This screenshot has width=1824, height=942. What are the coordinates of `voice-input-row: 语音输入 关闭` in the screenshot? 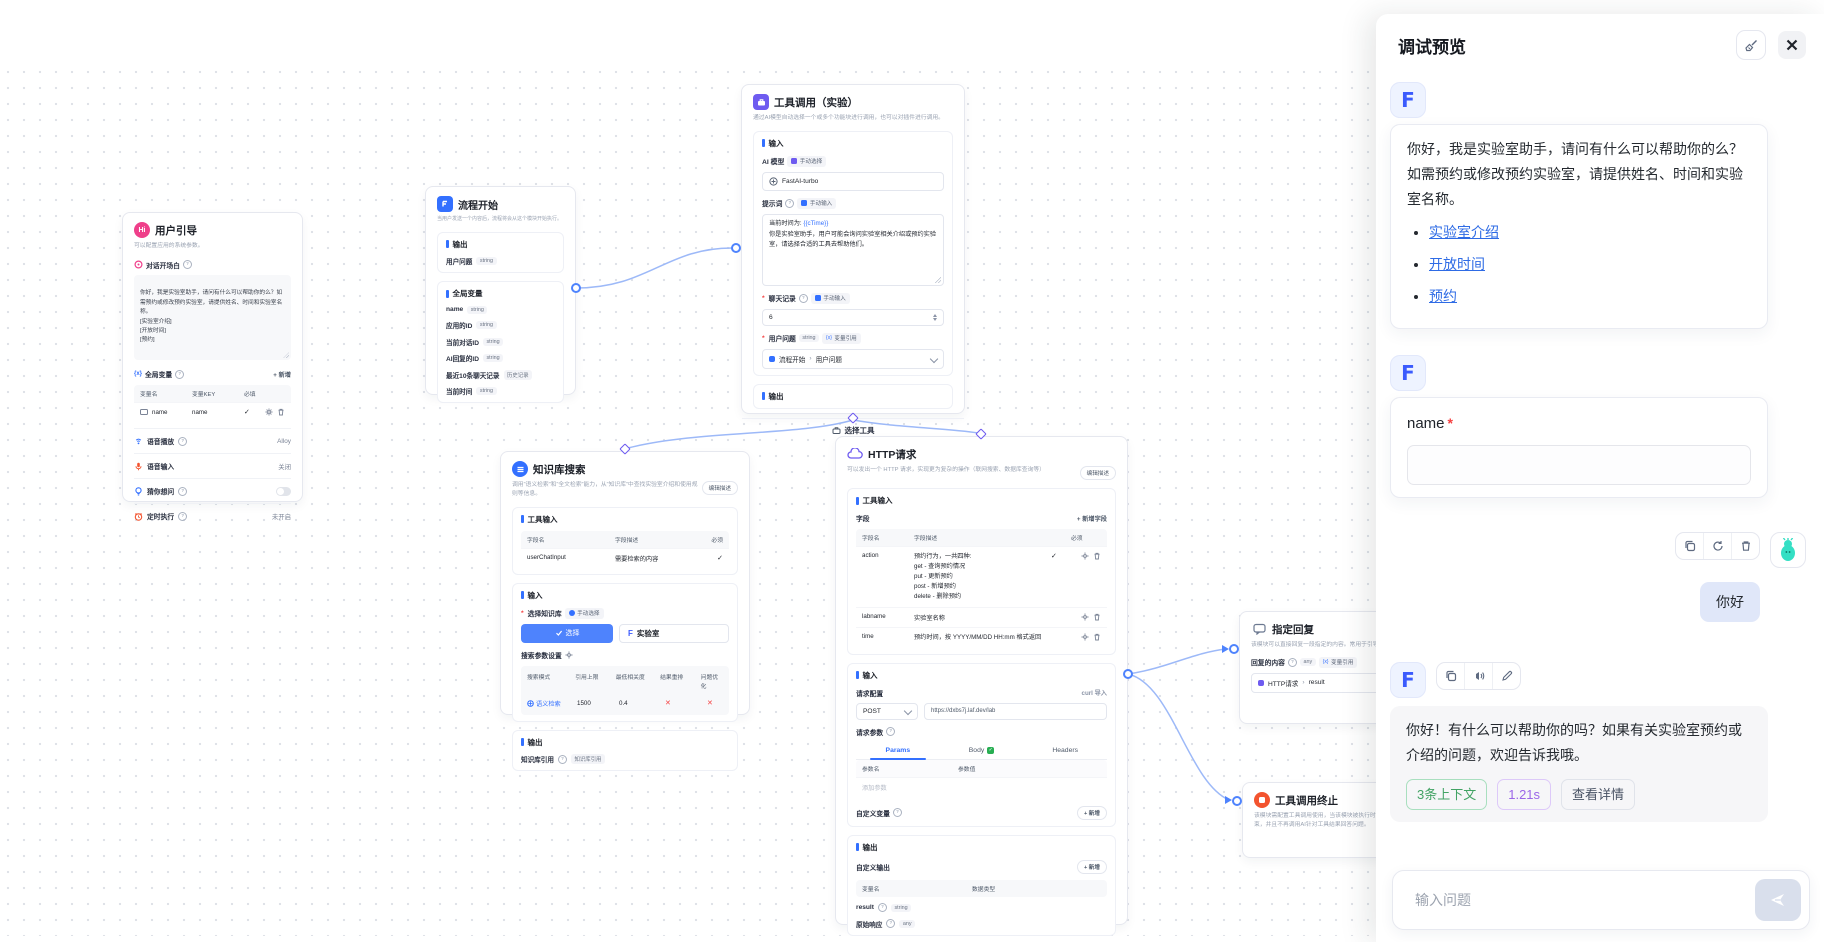 It's located at (212, 465).